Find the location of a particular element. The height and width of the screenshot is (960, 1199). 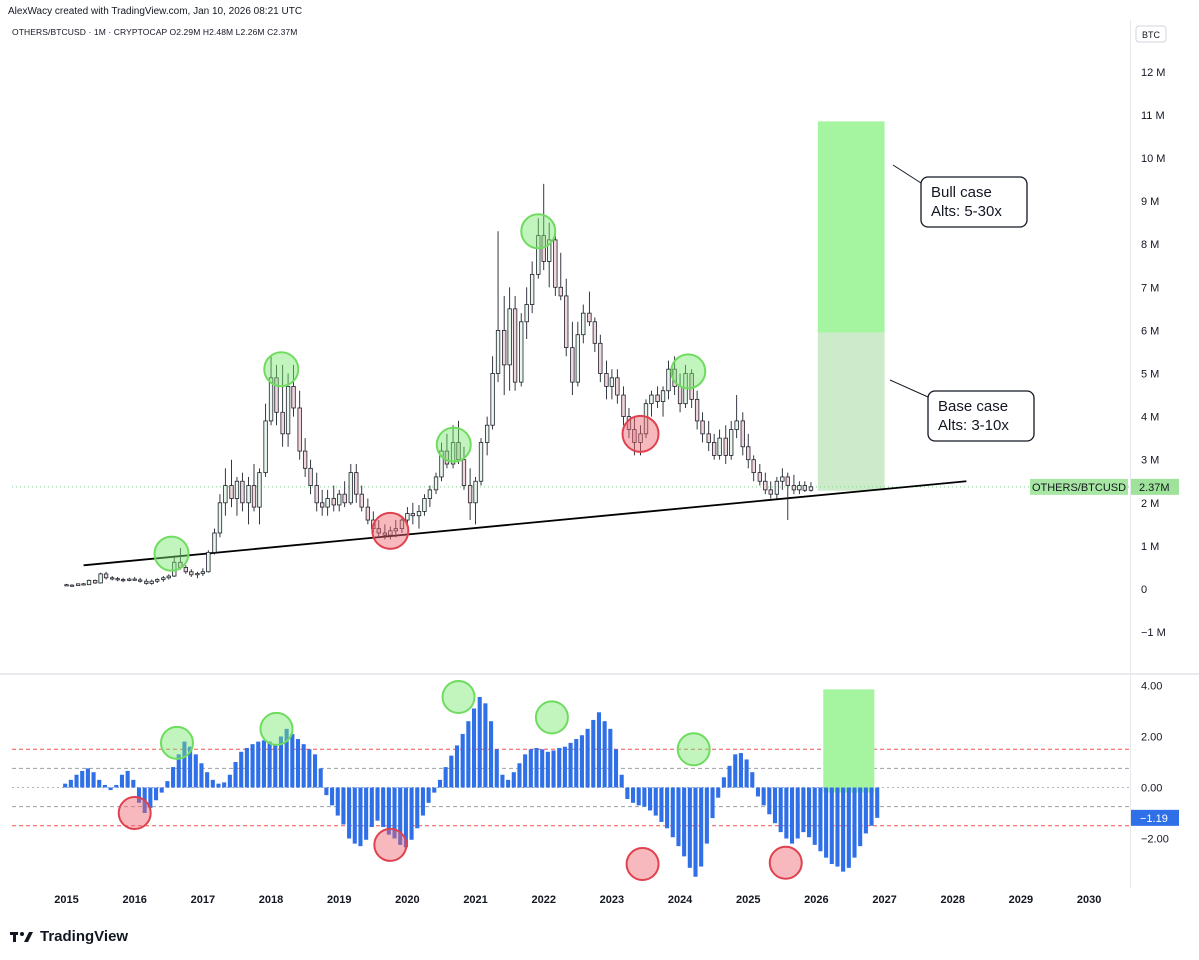

tradingview-logo: TradingView is located at coordinates (69, 936).